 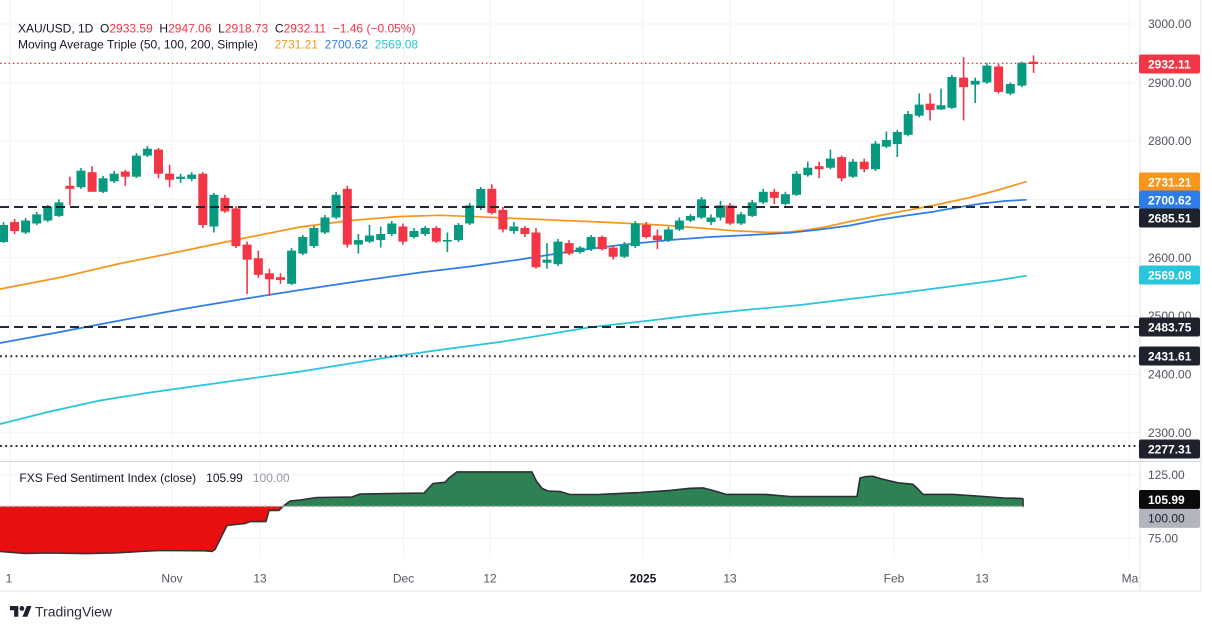 I want to click on svg-text: 105.99, so click(x=1166, y=500).